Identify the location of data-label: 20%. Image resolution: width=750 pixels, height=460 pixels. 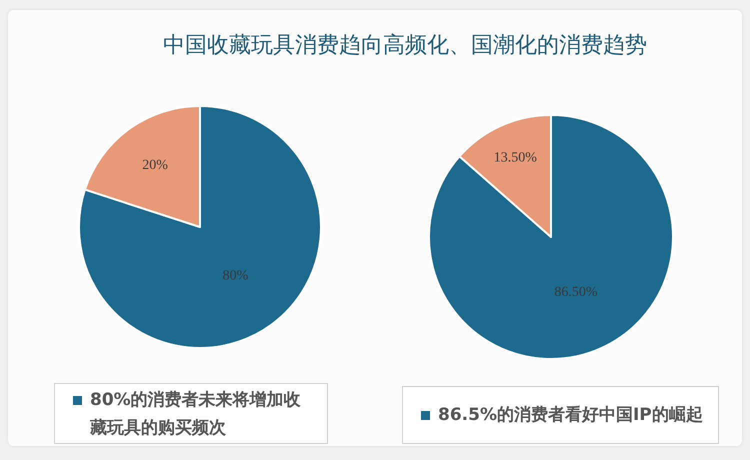
(155, 165).